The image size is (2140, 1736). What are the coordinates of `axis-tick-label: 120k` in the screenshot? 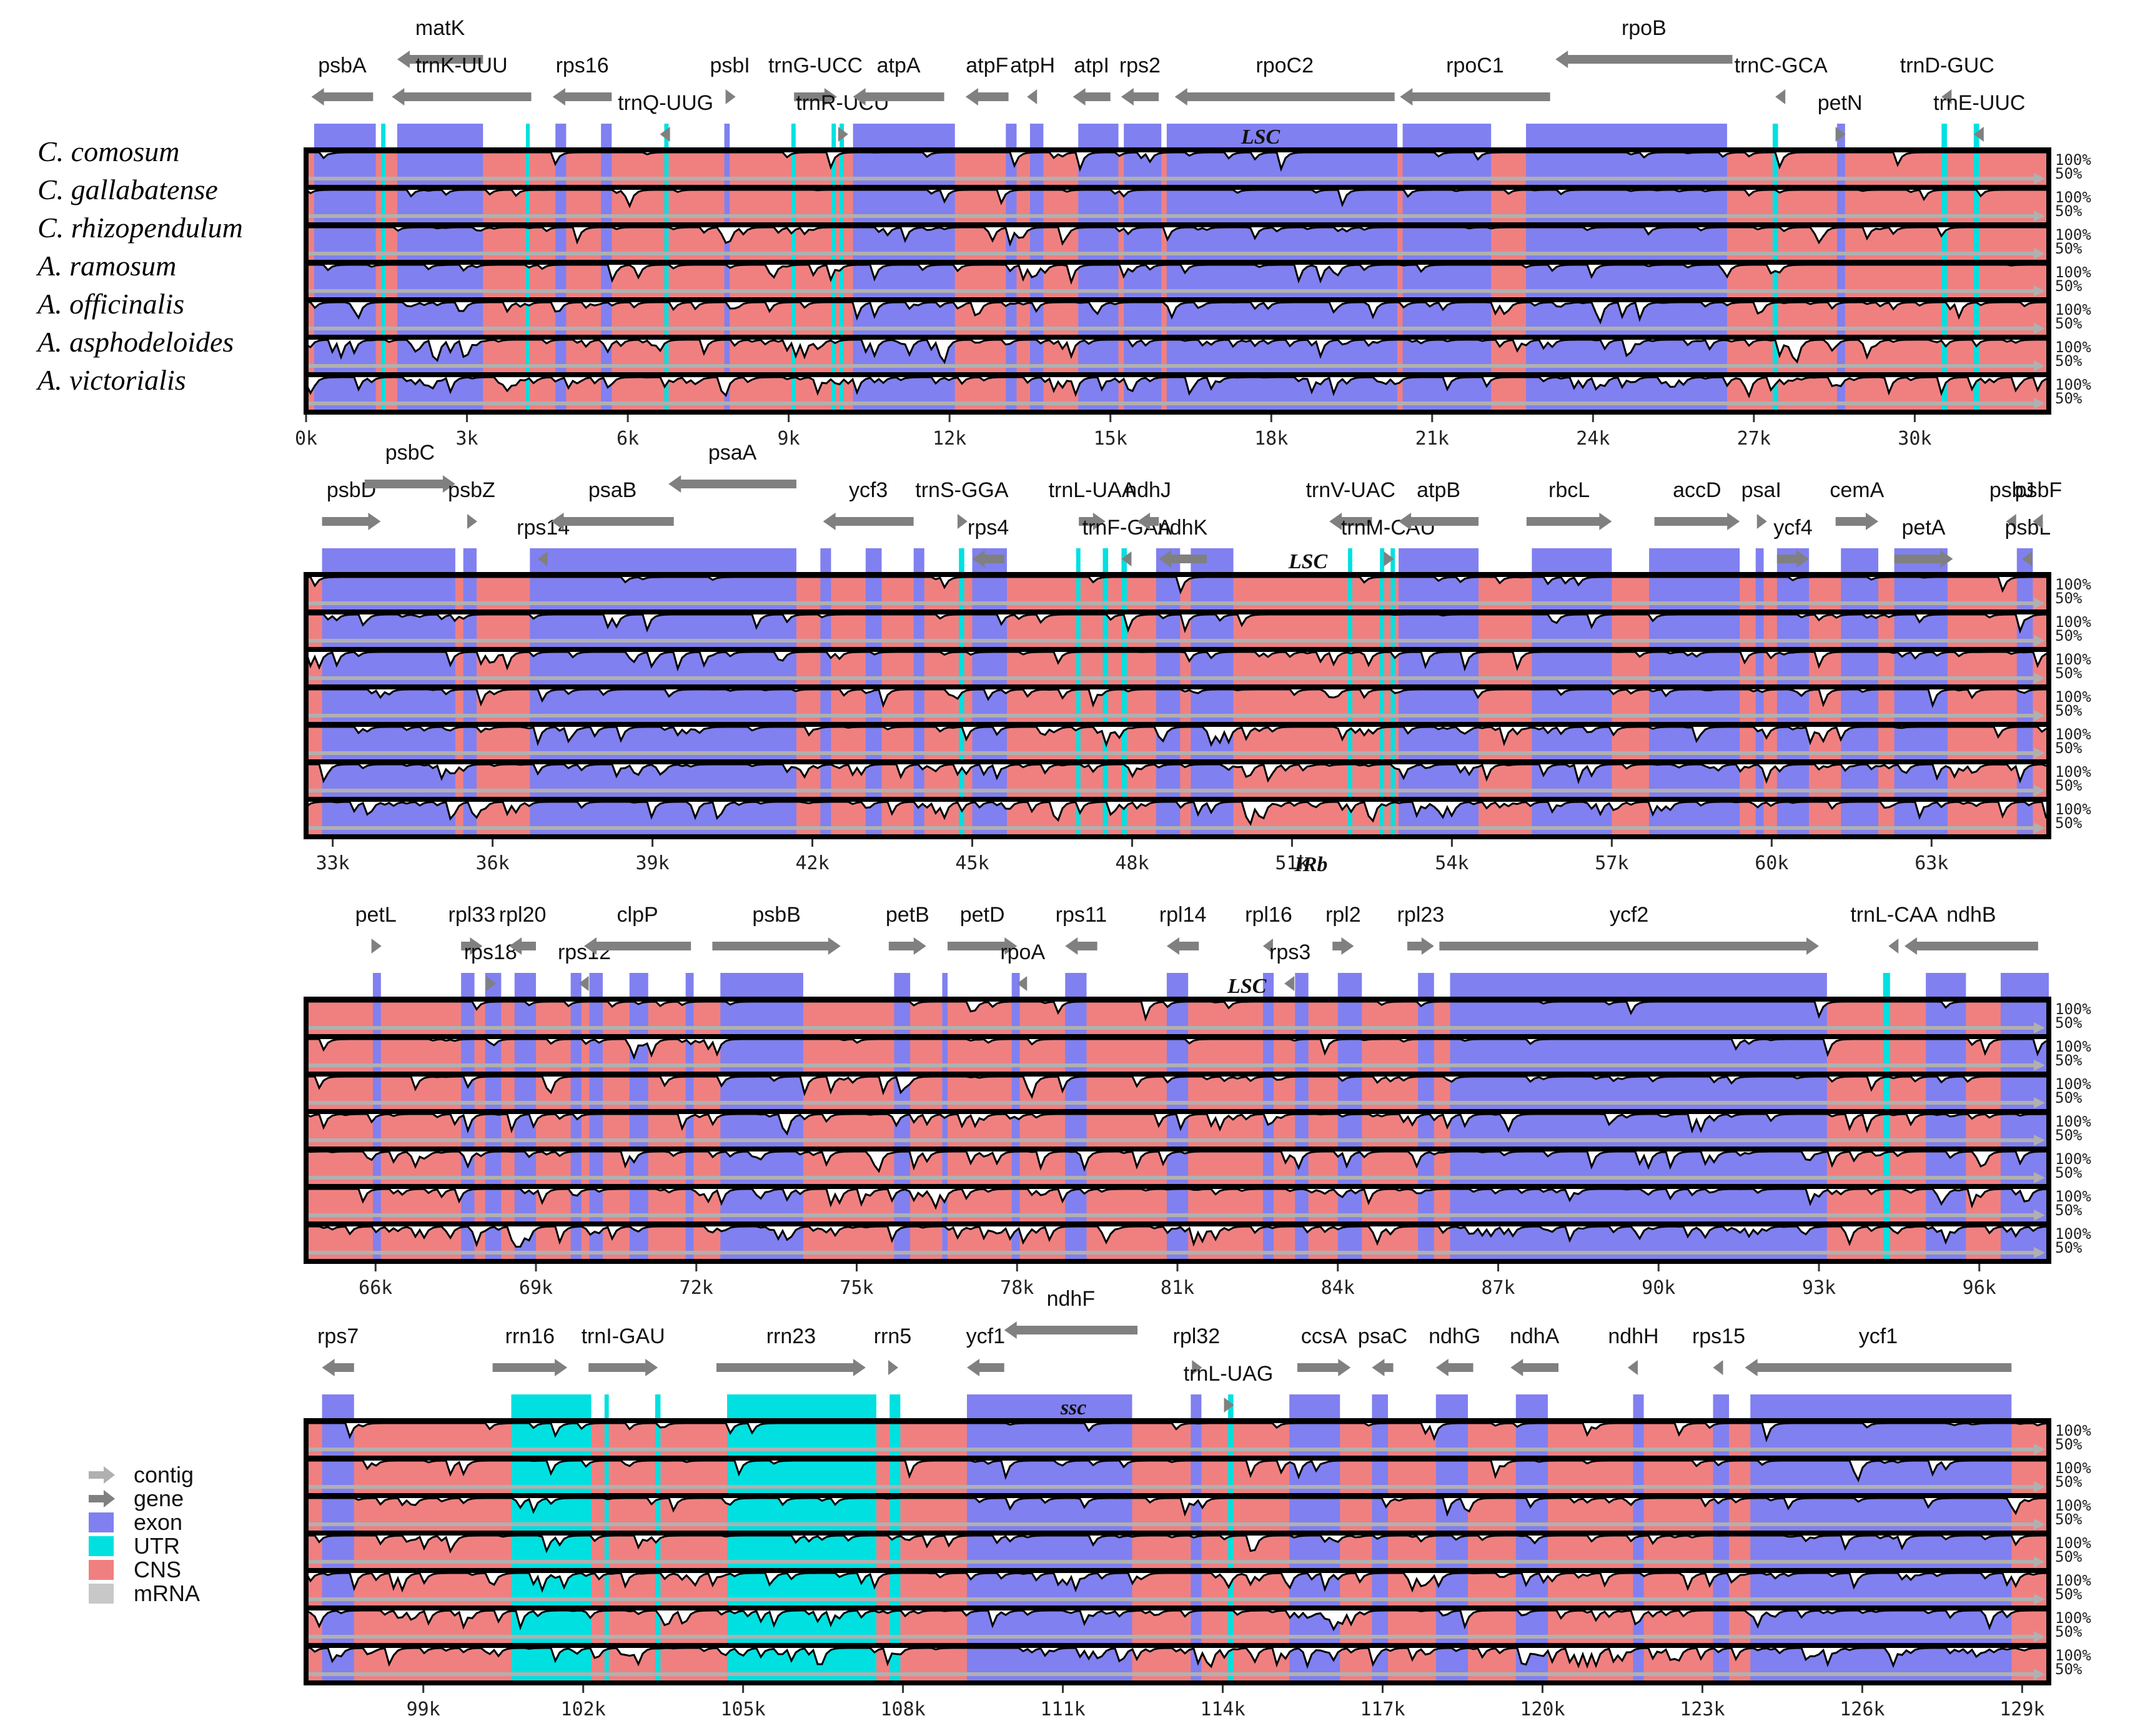 It's located at (1543, 1709).